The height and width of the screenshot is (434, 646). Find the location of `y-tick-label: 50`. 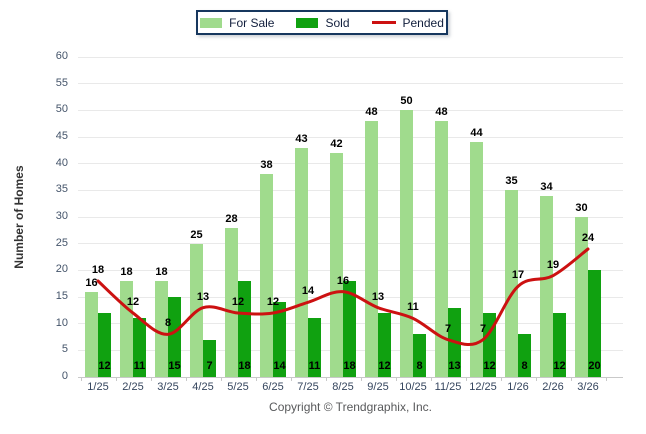

y-tick-label: 50 is located at coordinates (61, 109).